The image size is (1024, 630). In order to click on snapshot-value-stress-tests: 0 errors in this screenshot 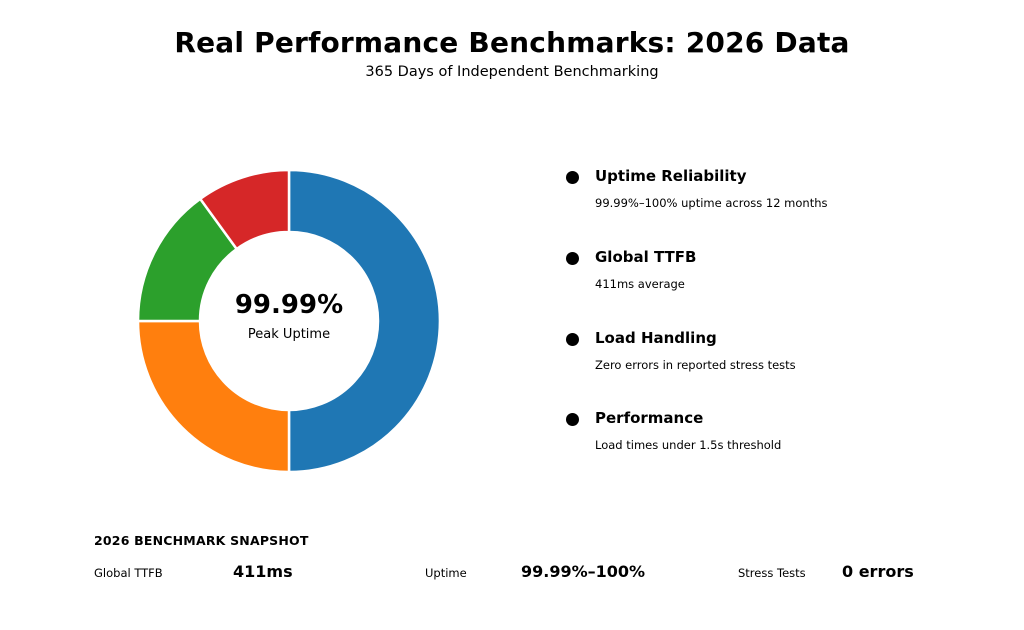, I will do `click(878, 571)`.